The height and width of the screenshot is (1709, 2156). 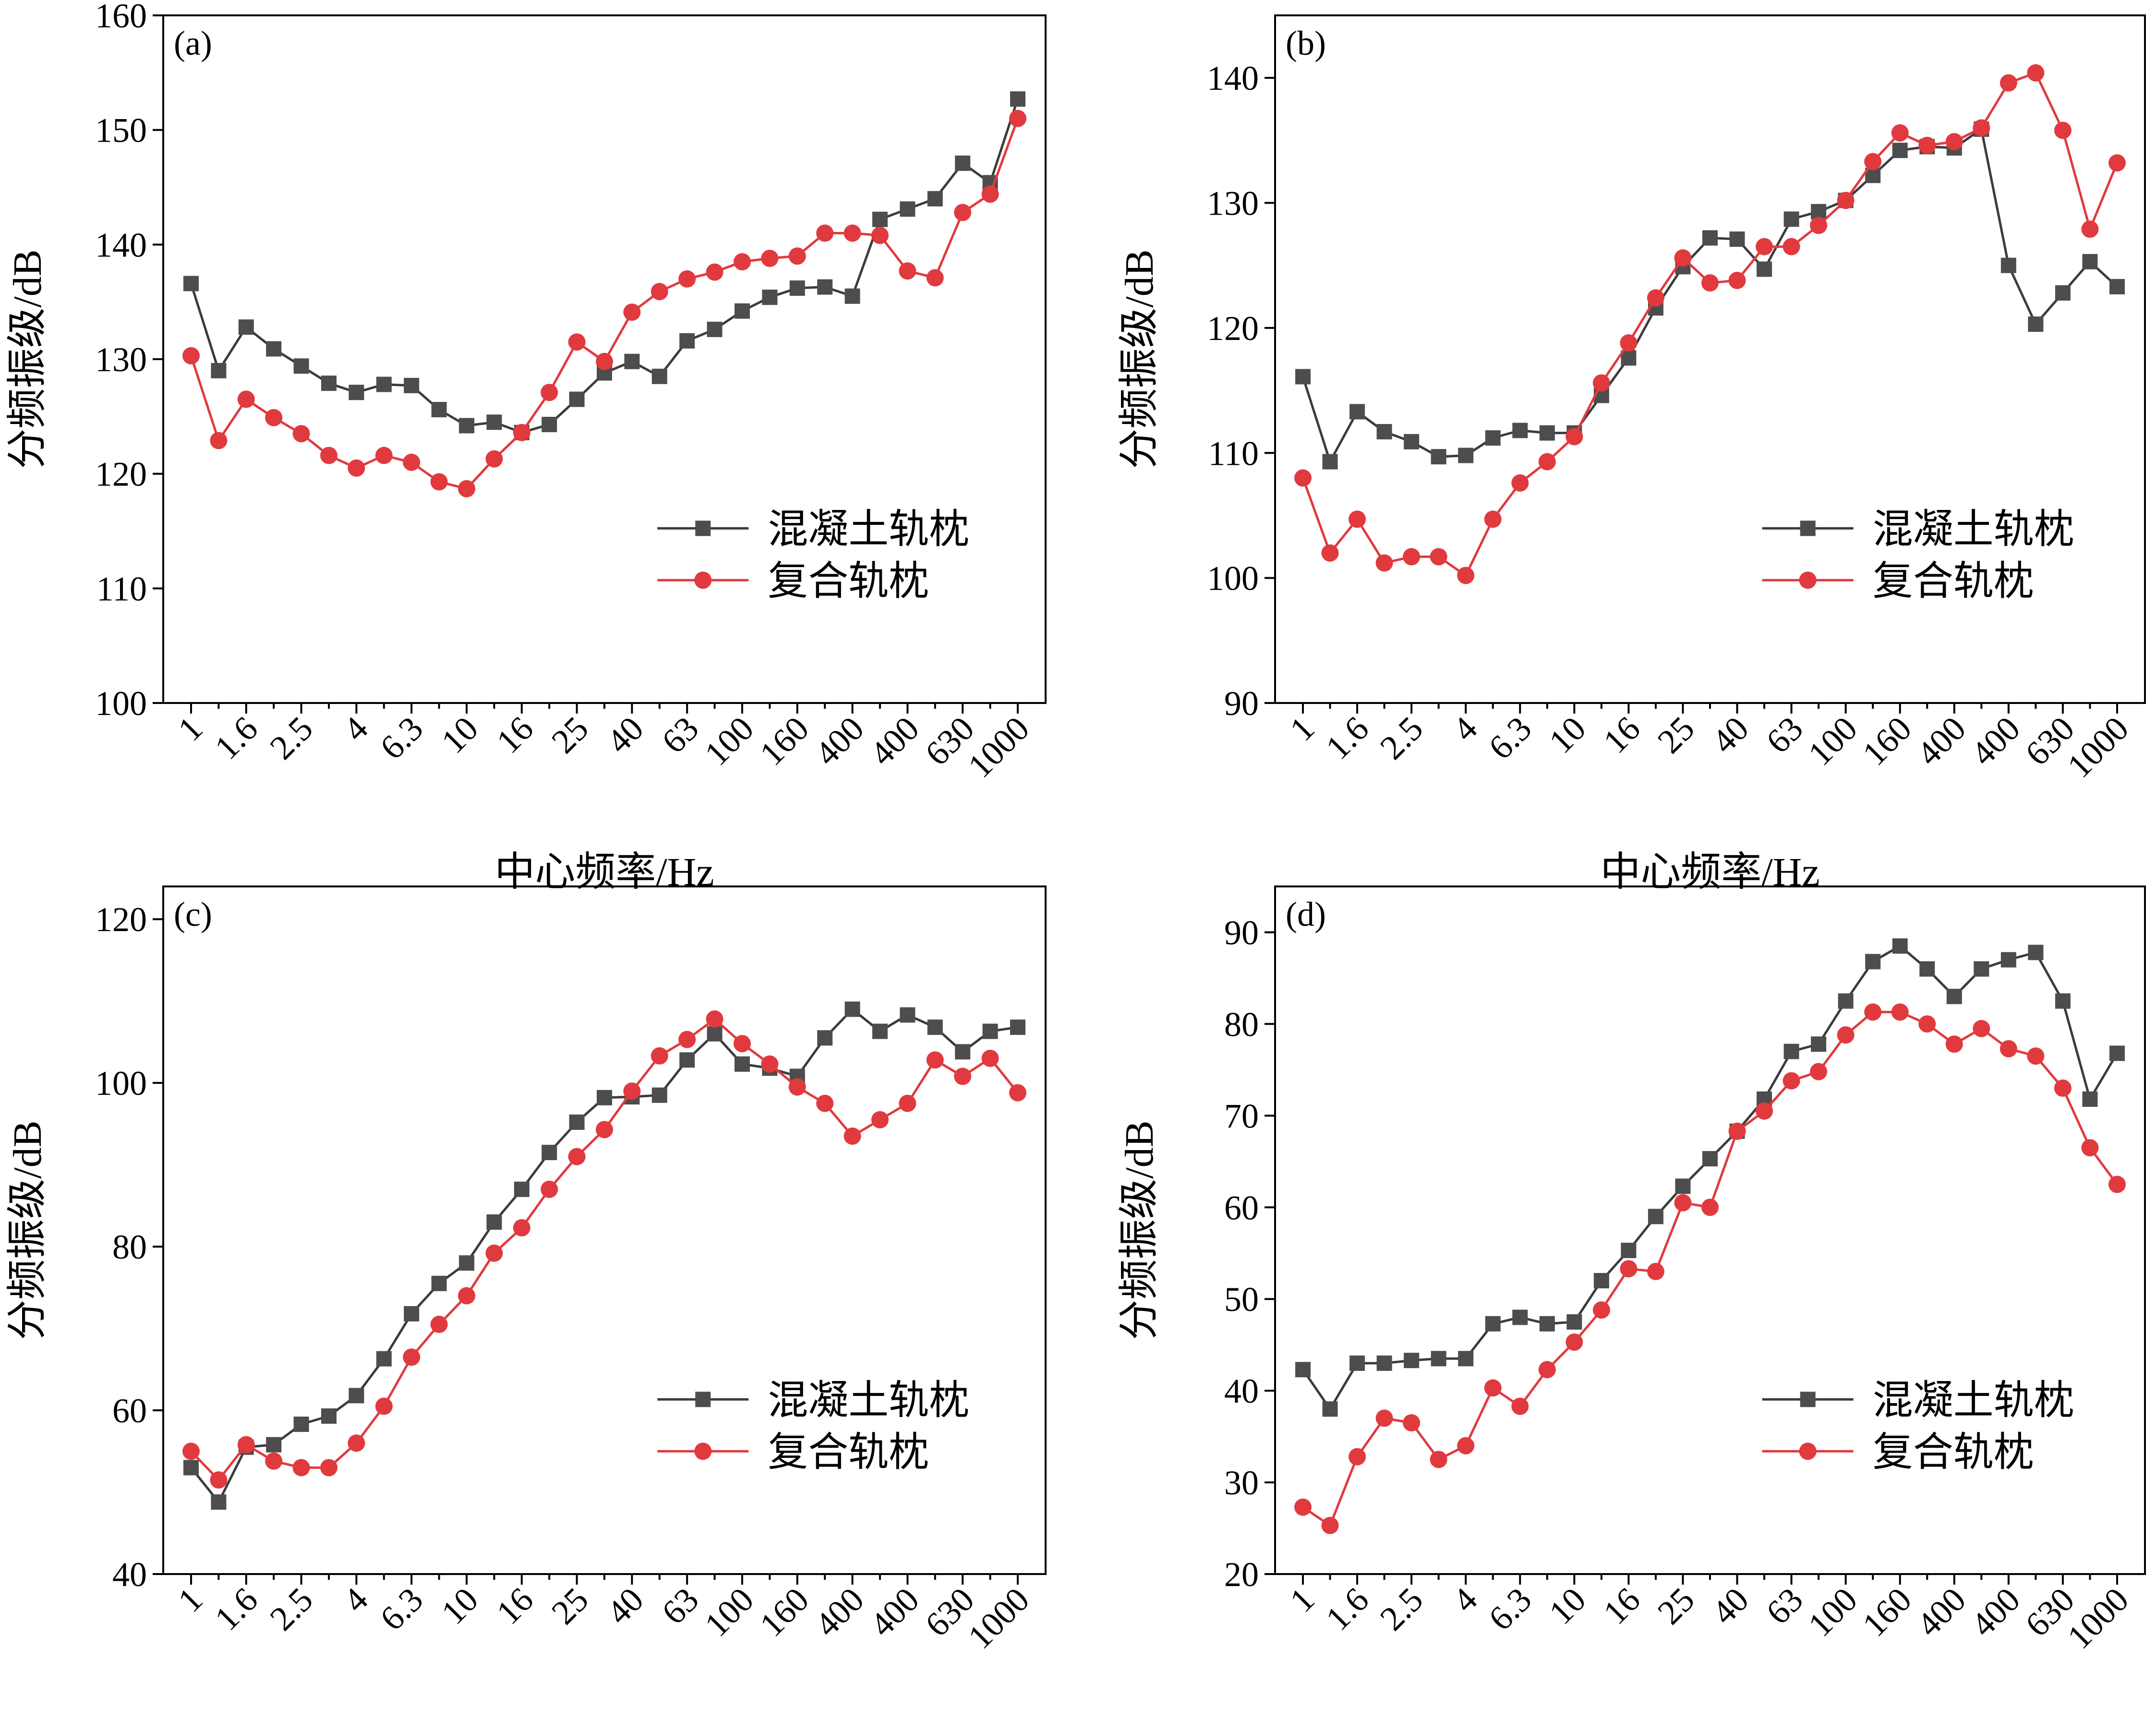 What do you see at coordinates (1241, 704) in the screenshot?
I see `y-tick-label: 90` at bounding box center [1241, 704].